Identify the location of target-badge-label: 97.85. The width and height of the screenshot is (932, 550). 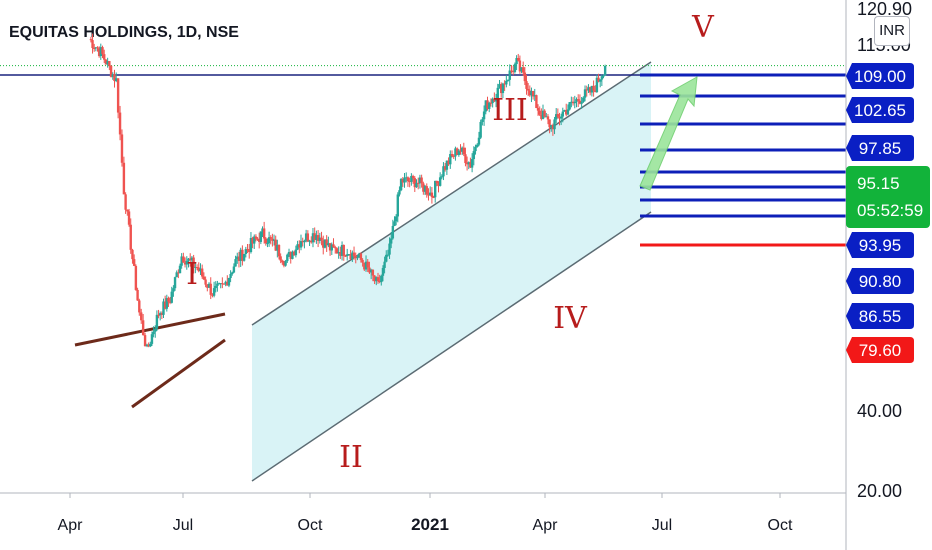
(880, 148).